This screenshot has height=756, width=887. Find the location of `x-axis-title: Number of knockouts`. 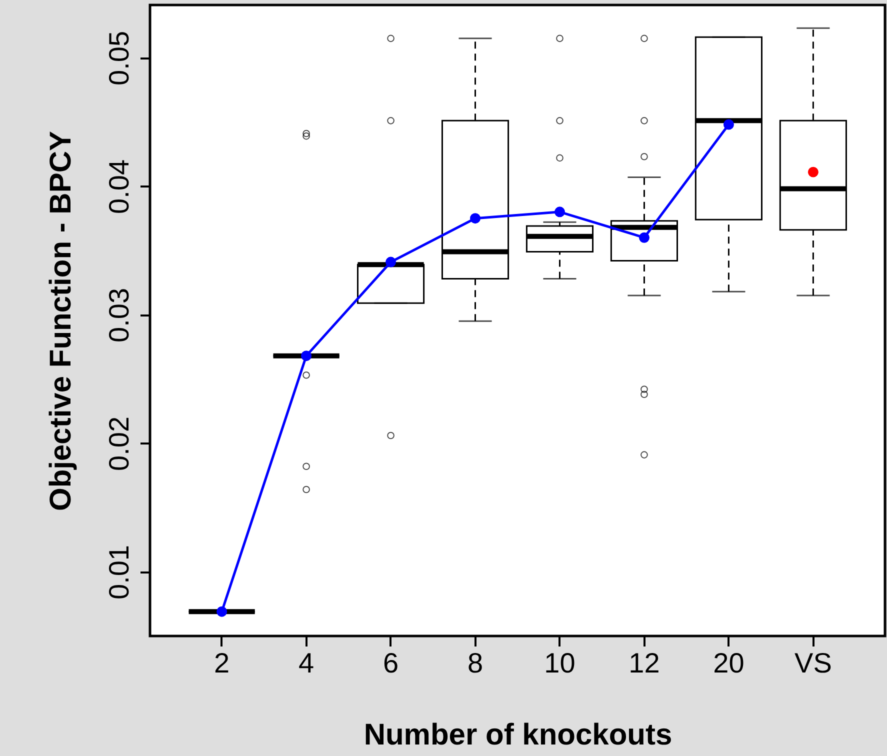

x-axis-title: Number of knockouts is located at coordinates (518, 735).